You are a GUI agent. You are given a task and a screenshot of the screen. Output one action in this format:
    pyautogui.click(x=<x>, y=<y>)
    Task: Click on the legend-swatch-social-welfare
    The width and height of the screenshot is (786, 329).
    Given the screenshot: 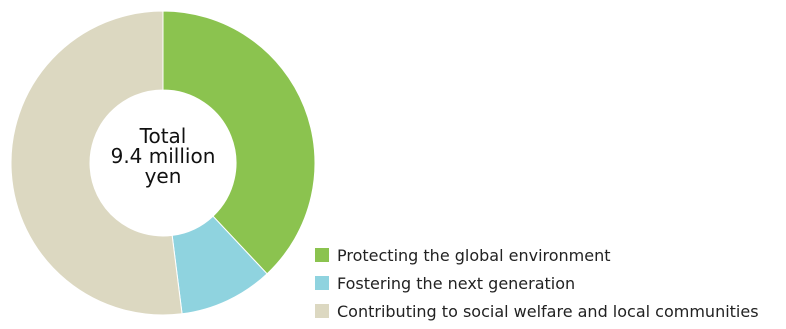 What is the action you would take?
    pyautogui.click(x=322, y=311)
    